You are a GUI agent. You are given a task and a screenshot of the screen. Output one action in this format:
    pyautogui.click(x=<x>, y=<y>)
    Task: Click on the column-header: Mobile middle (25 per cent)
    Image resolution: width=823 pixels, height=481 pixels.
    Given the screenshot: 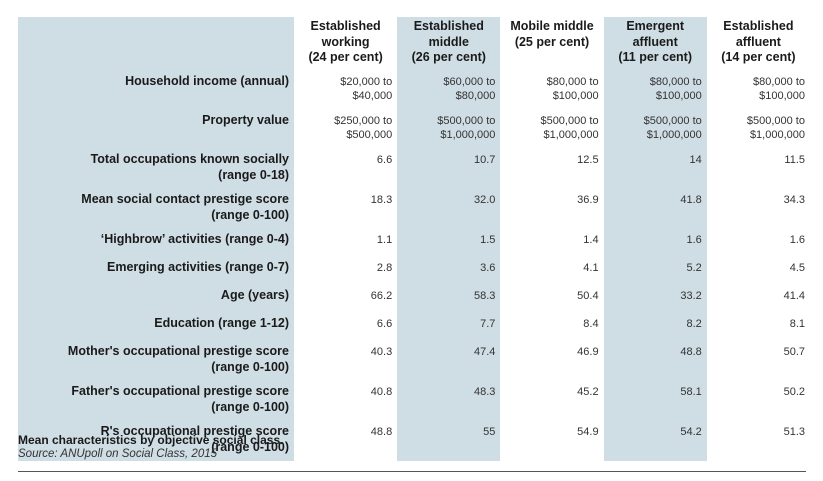 What is the action you would take?
    pyautogui.click(x=552, y=44)
    